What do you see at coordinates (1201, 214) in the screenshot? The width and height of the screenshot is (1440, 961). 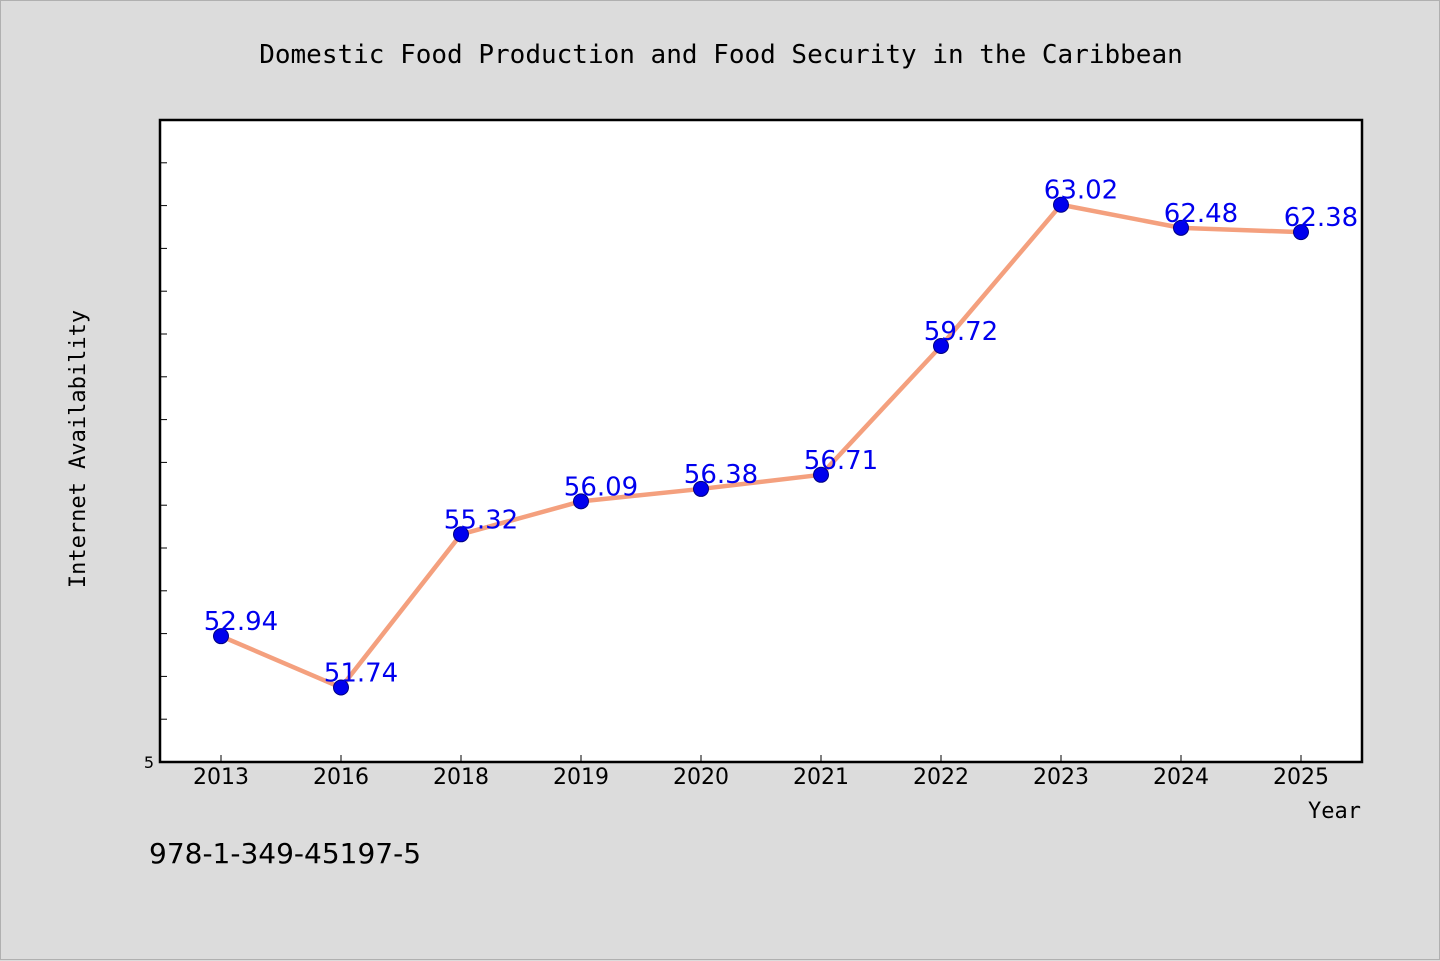 I see `data-label: 62.48` at bounding box center [1201, 214].